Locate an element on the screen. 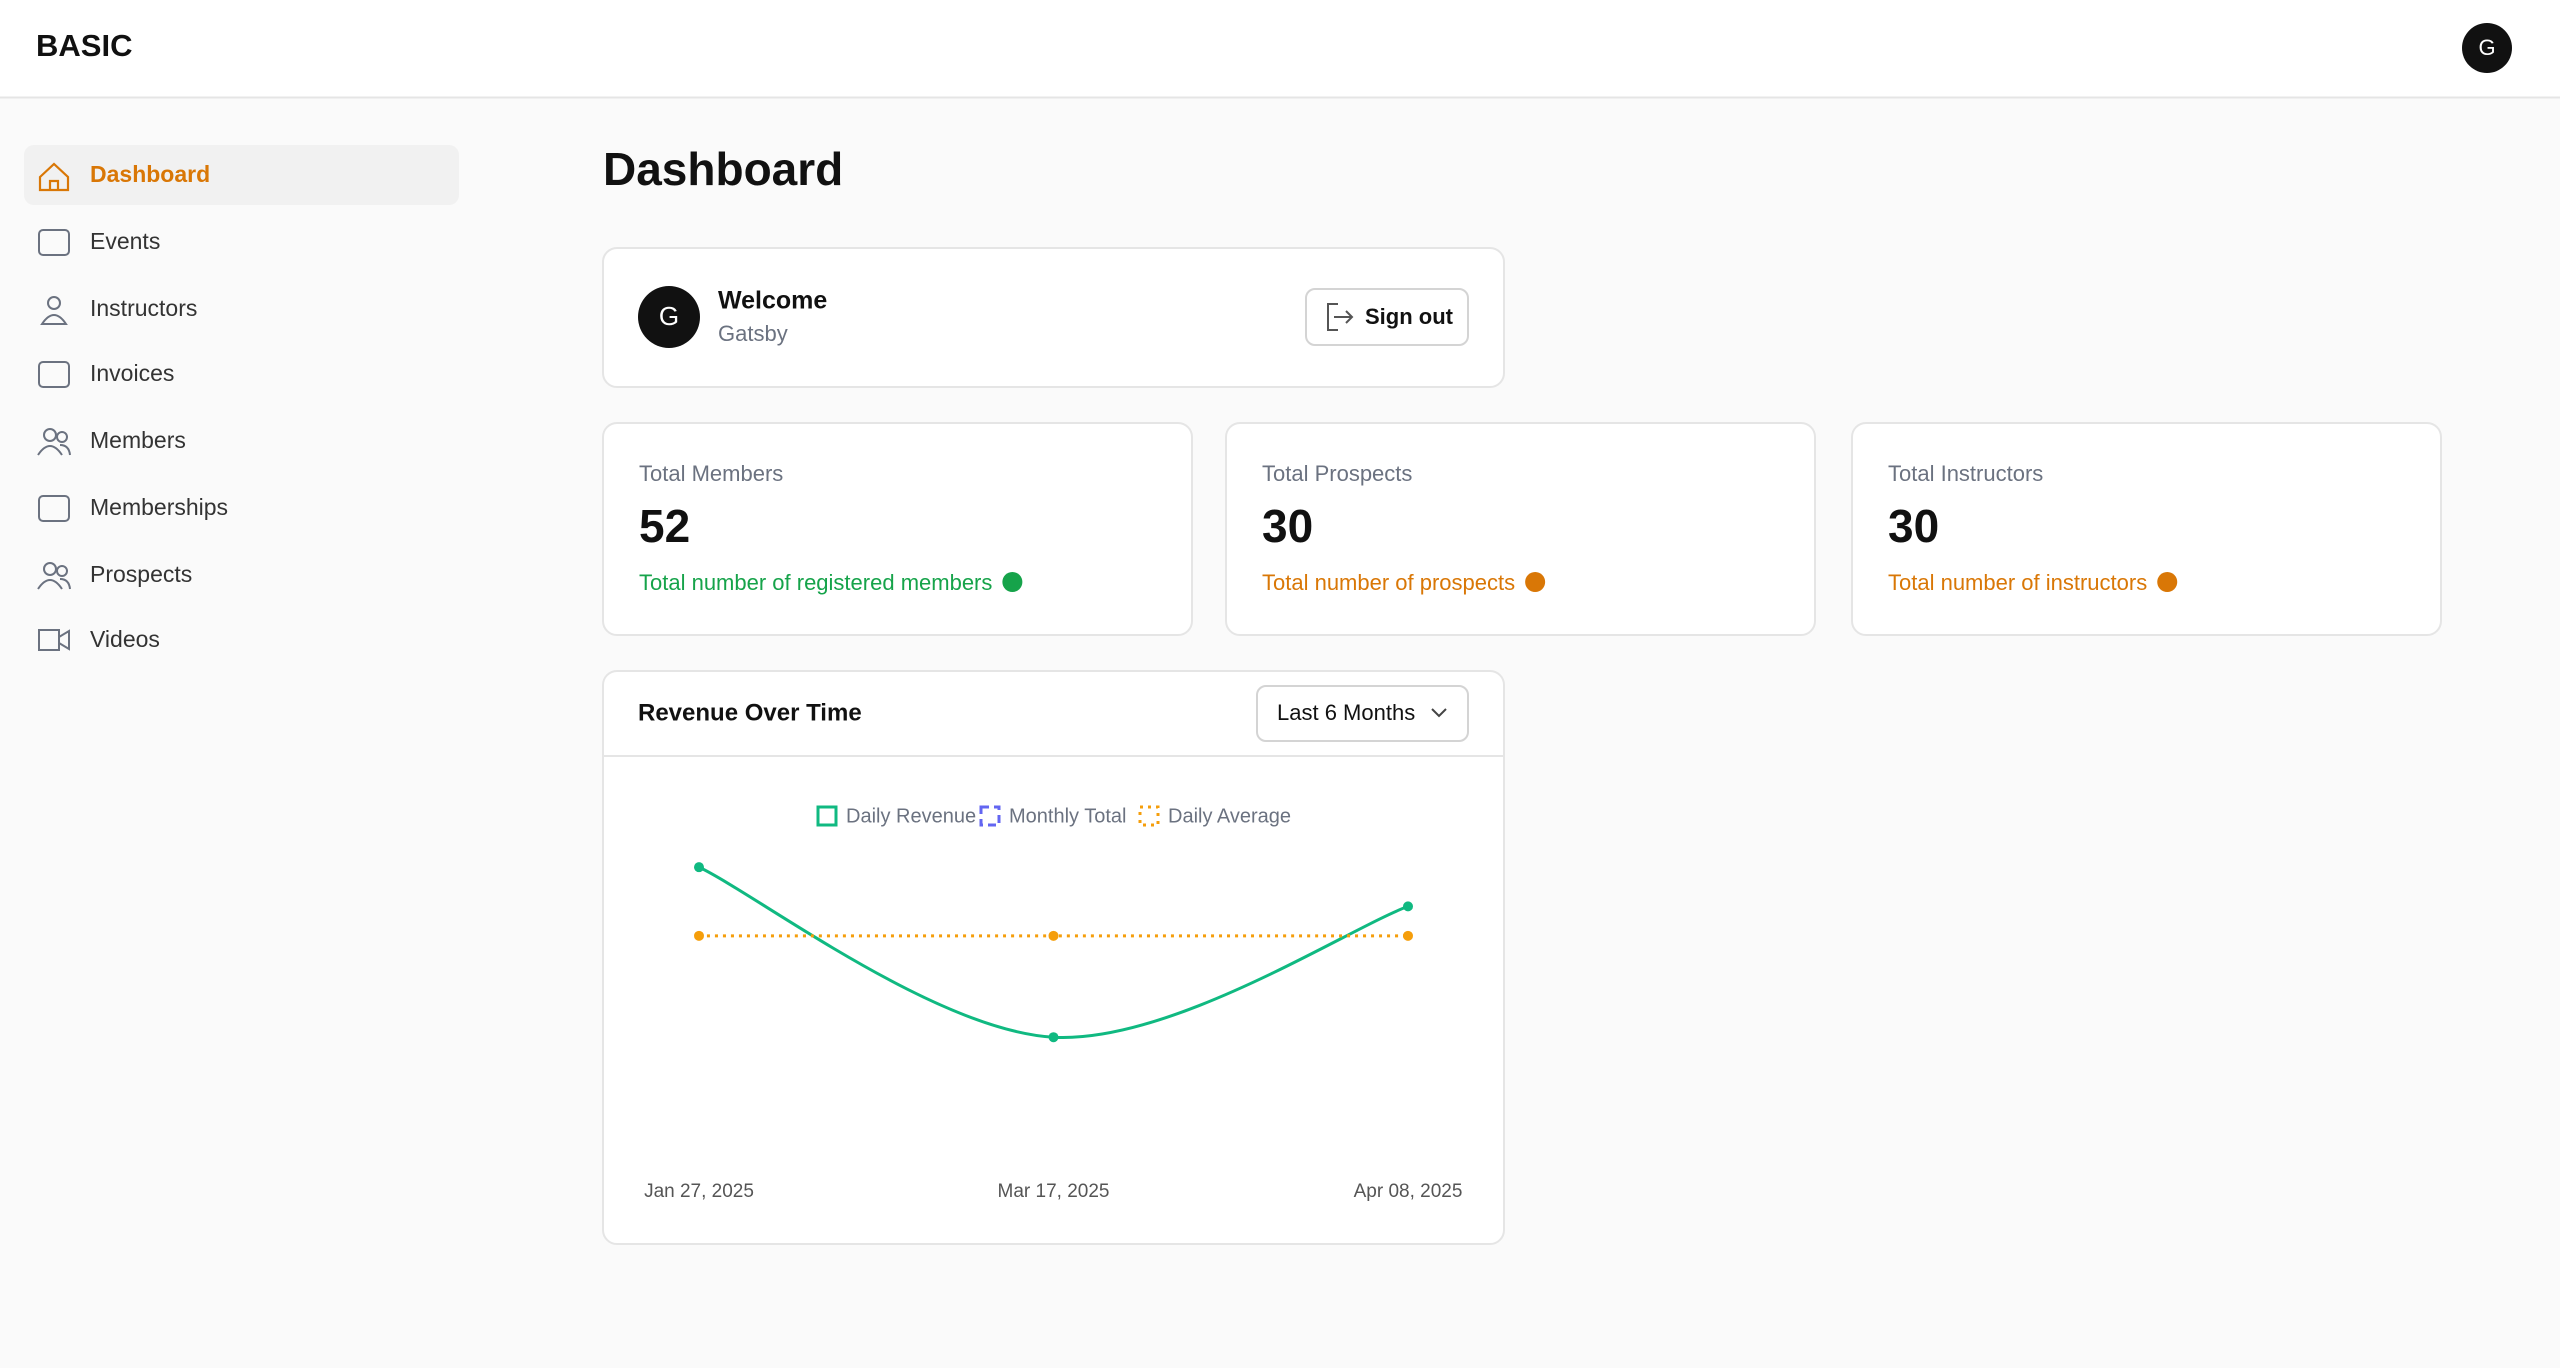 The height and width of the screenshot is (1368, 2560). welcome-name: Gatsby is located at coordinates (753, 333).